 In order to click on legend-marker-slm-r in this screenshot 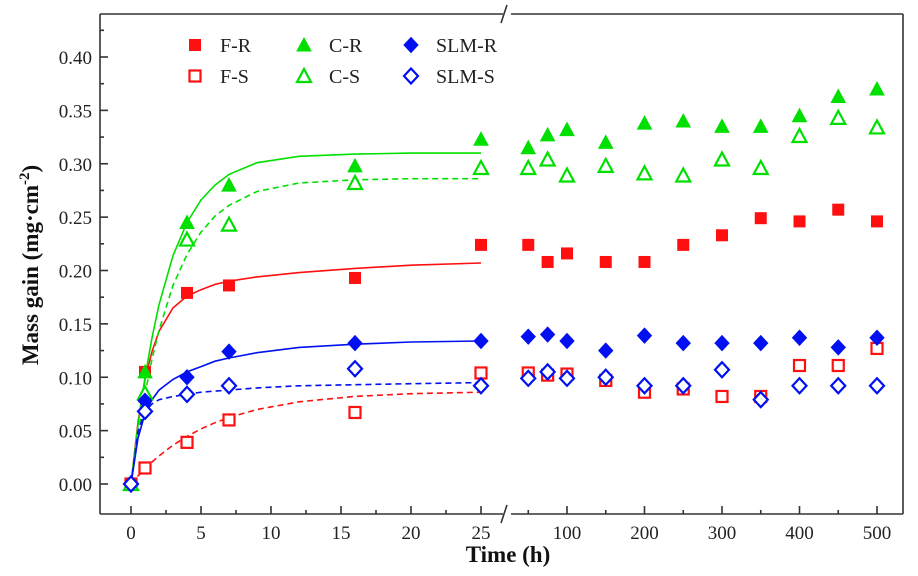, I will do `click(411, 45)`.